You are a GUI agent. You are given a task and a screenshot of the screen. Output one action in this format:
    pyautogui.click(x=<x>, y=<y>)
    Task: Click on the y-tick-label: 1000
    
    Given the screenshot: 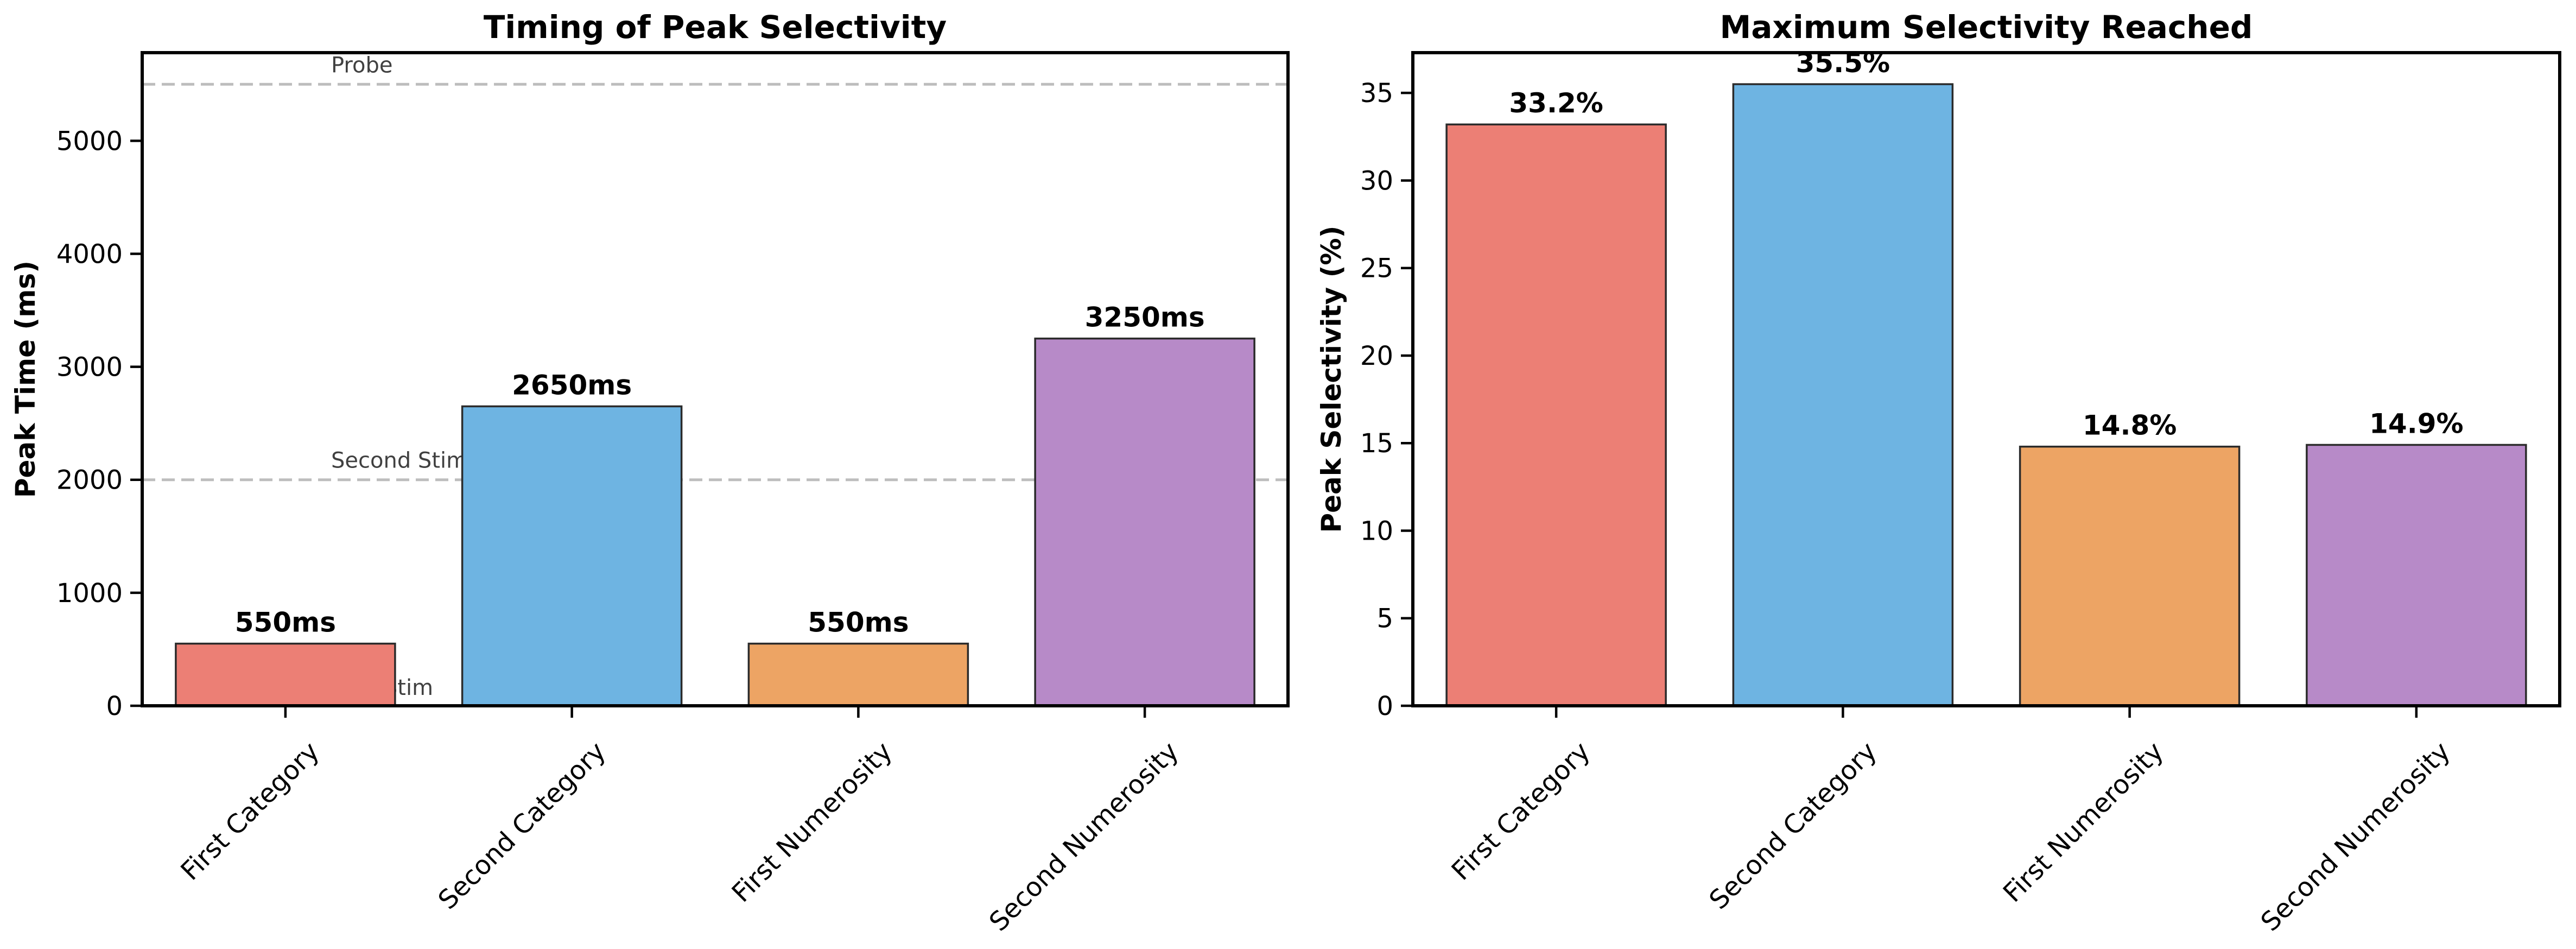 What is the action you would take?
    pyautogui.click(x=89, y=593)
    